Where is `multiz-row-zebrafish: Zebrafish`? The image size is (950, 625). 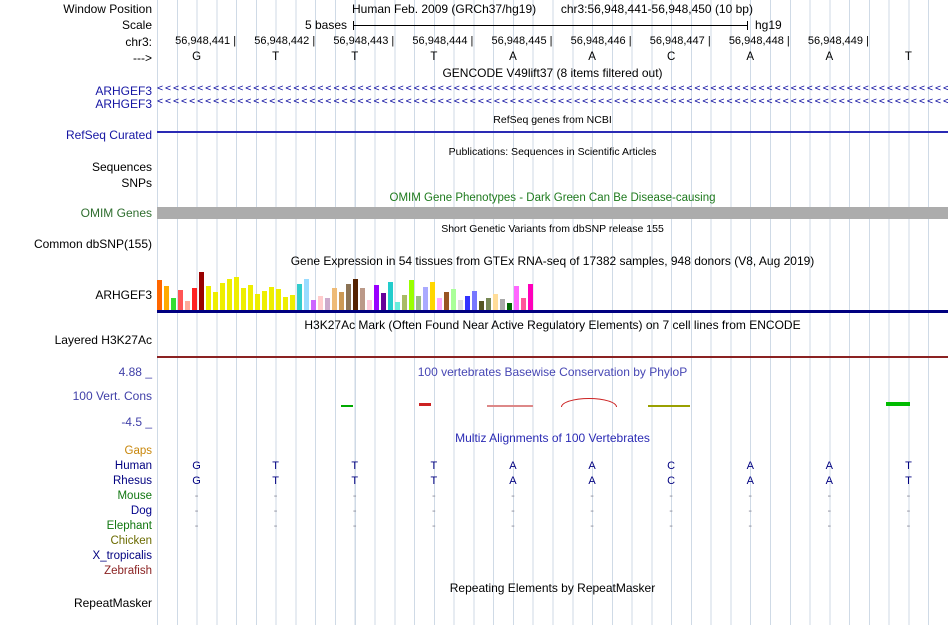
multiz-row-zebrafish: Zebrafish is located at coordinates (475, 572).